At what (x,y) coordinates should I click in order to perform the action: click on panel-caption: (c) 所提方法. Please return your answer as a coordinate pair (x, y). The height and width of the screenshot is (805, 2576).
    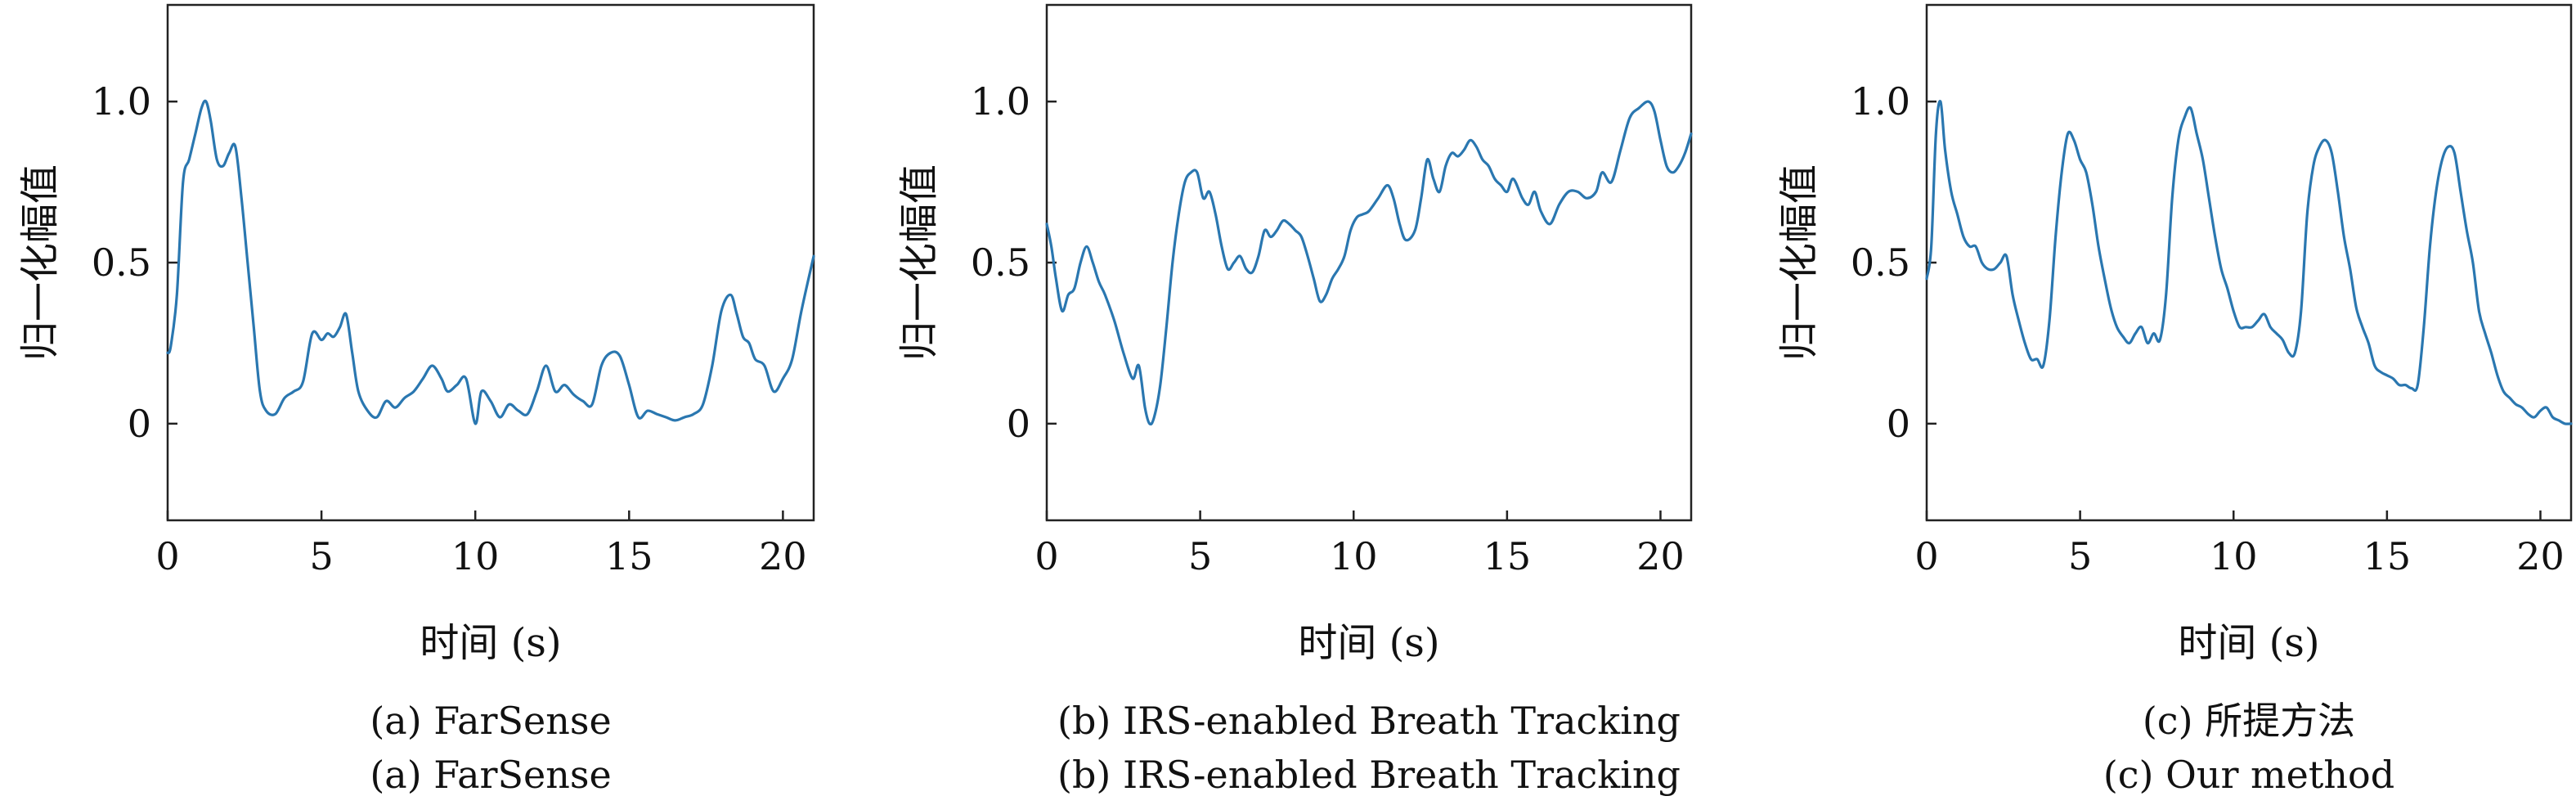
    Looking at the image, I should click on (2249, 721).